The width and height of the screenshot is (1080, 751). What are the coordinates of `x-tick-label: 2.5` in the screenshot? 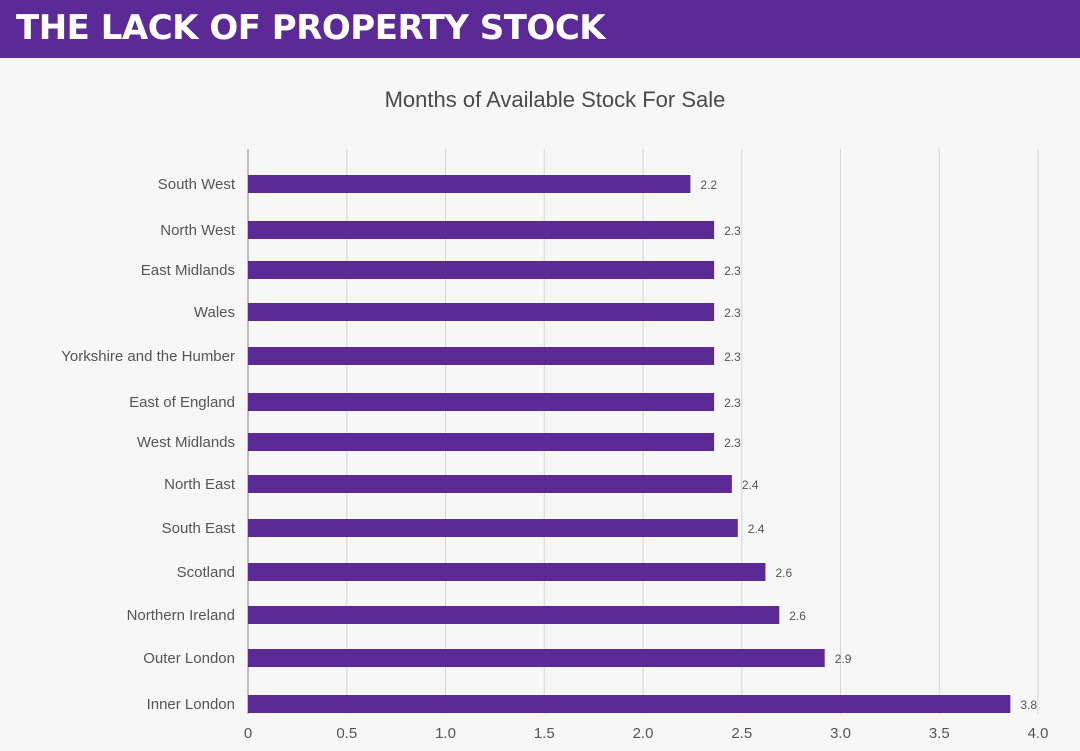 It's located at (741, 733).